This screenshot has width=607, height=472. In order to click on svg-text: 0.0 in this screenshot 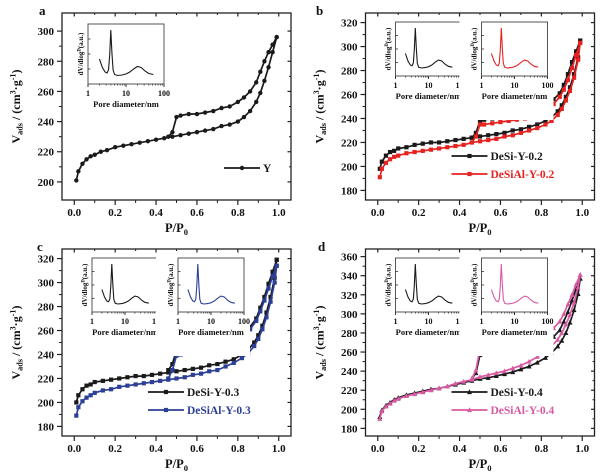, I will do `click(378, 213)`.